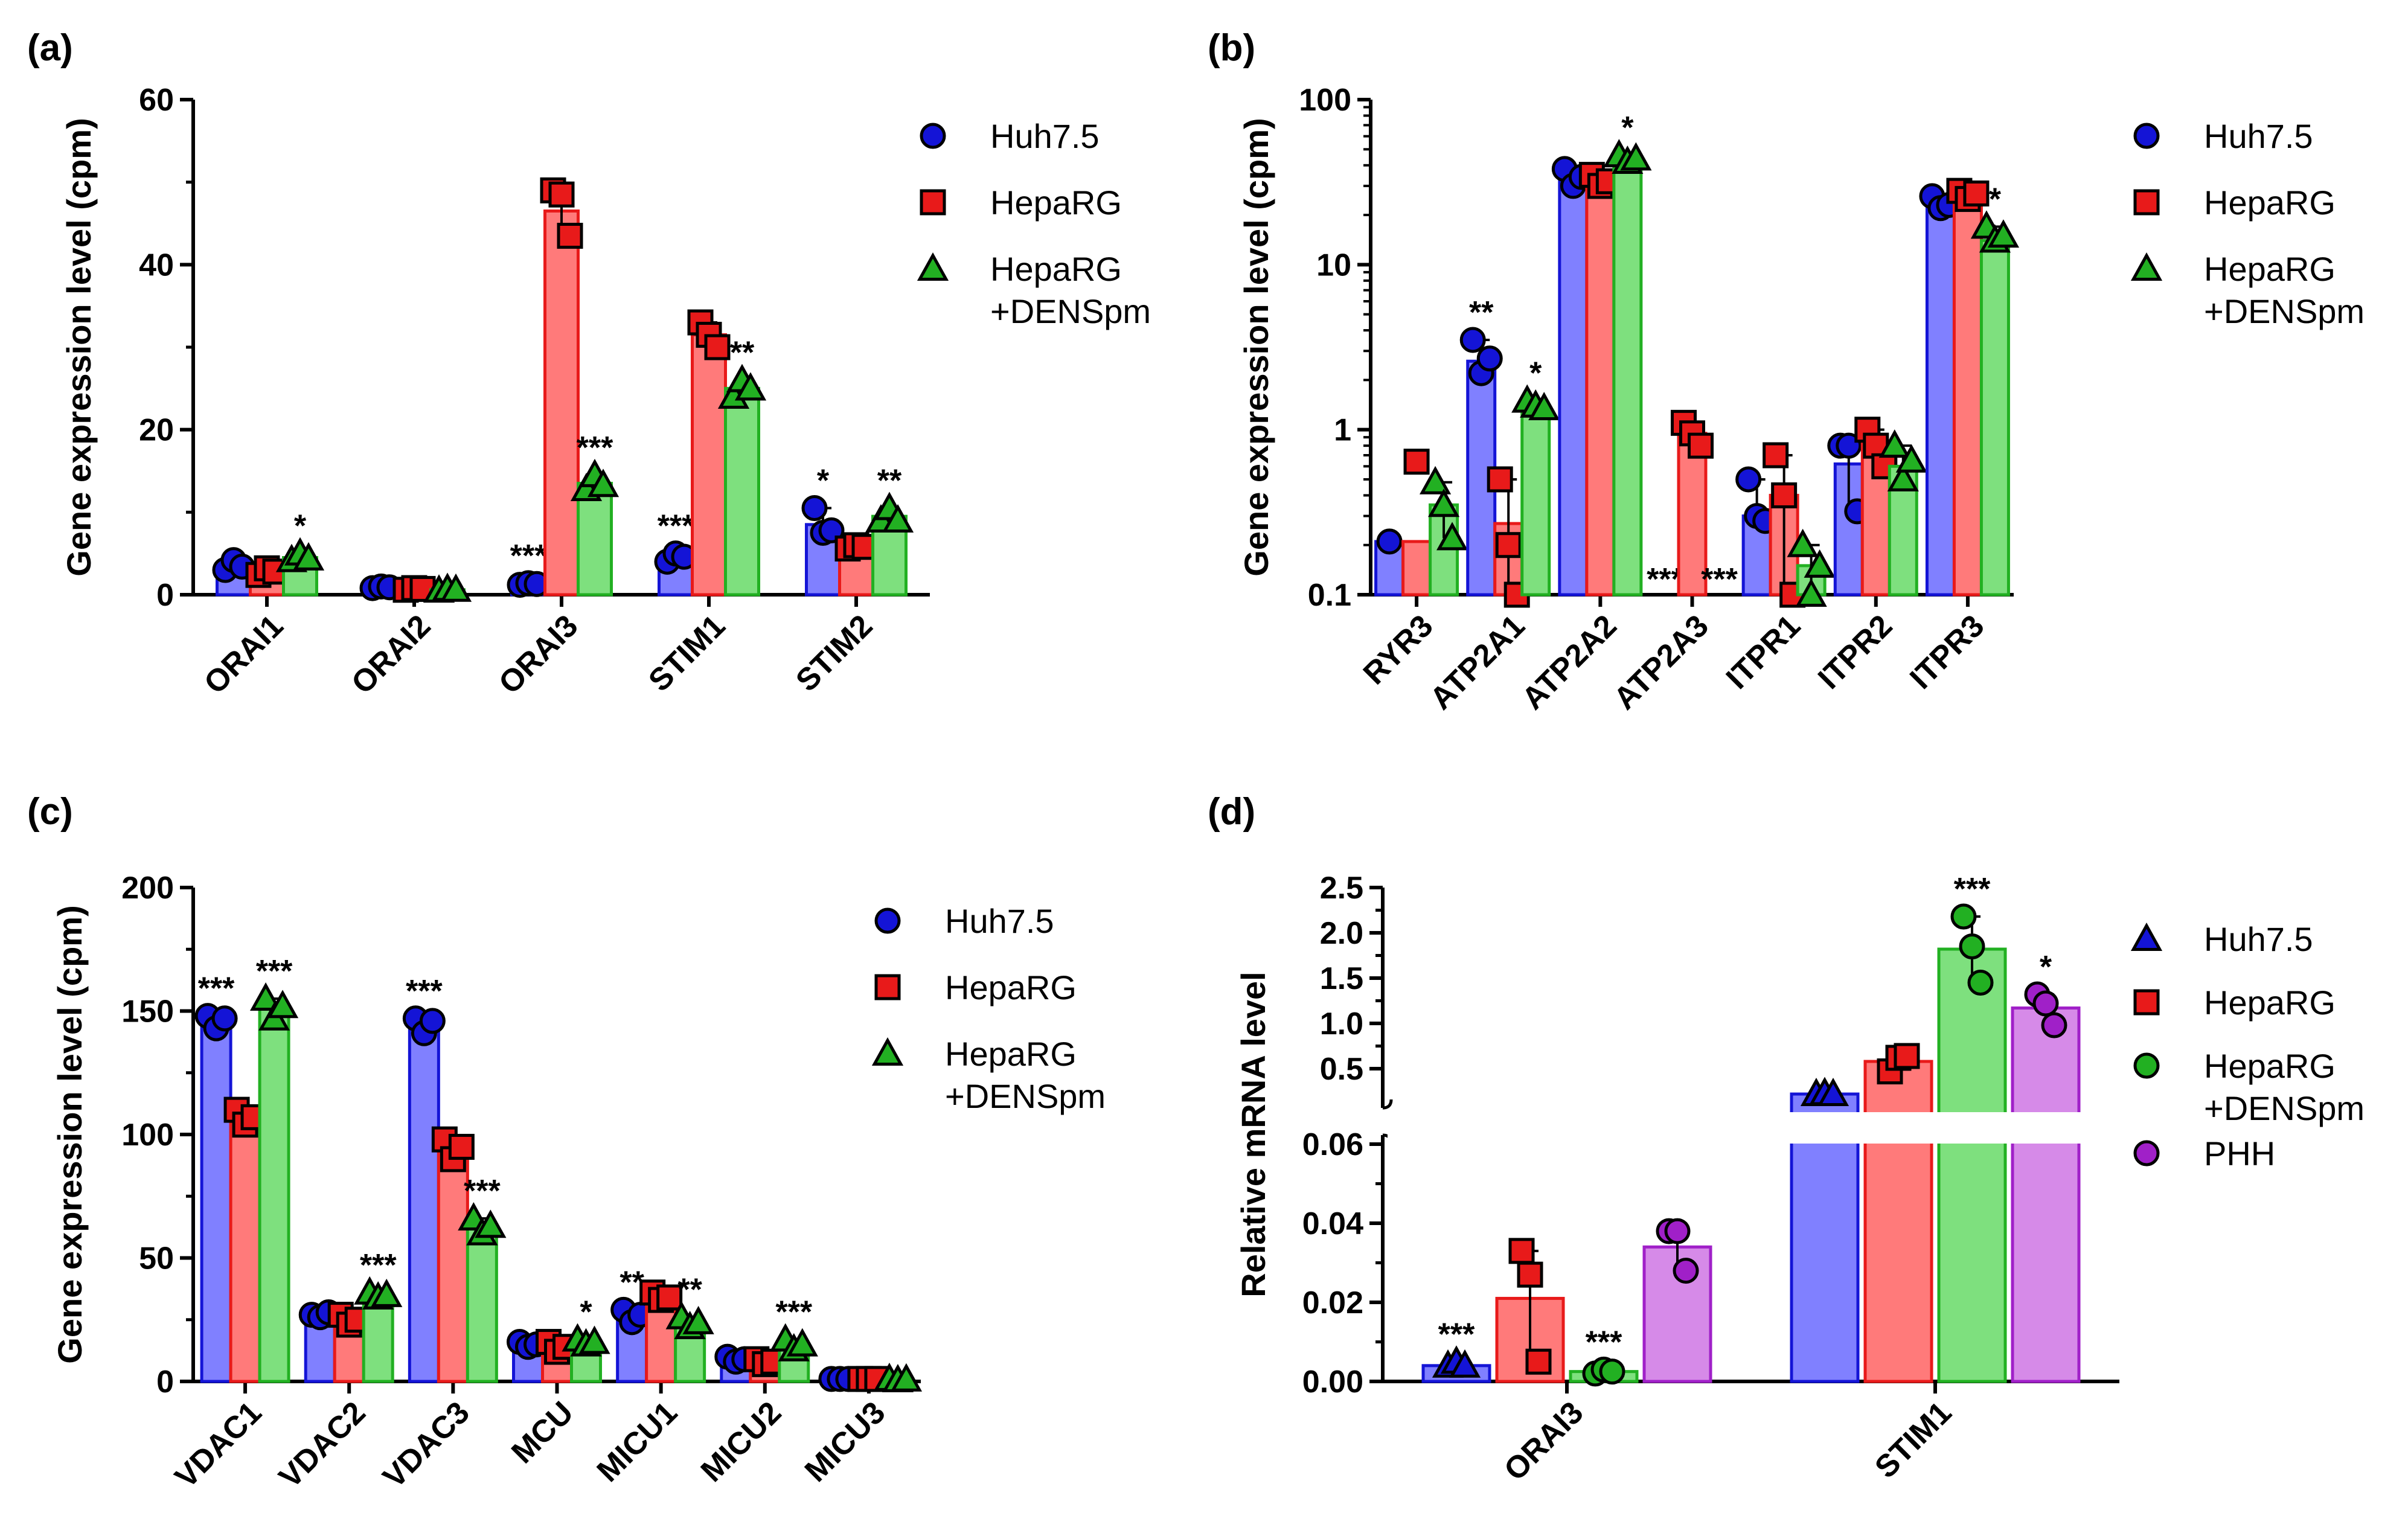 This screenshot has width=2408, height=1536. Describe the element at coordinates (834, 653) in the screenshot. I see `x-tick-label: STIM2` at that location.